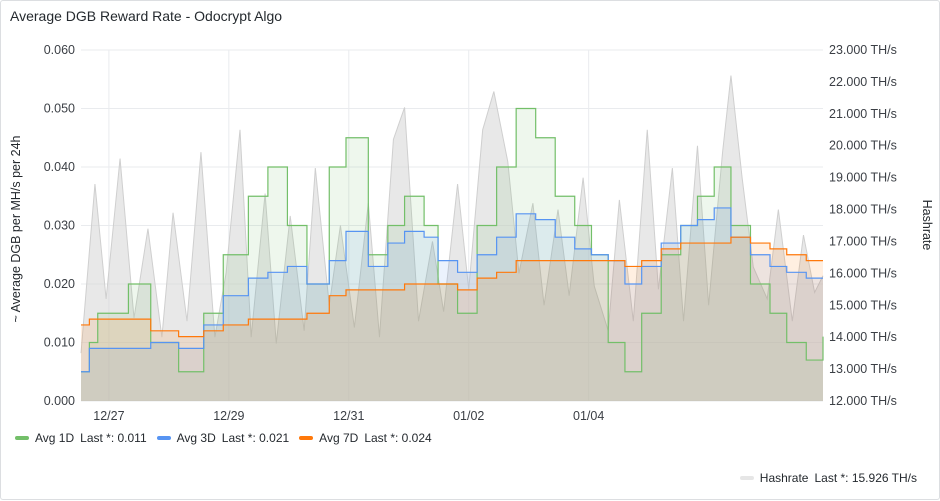 The image size is (940, 501). Describe the element at coordinates (588, 416) in the screenshot. I see `x-tick-label: 01/04` at that location.